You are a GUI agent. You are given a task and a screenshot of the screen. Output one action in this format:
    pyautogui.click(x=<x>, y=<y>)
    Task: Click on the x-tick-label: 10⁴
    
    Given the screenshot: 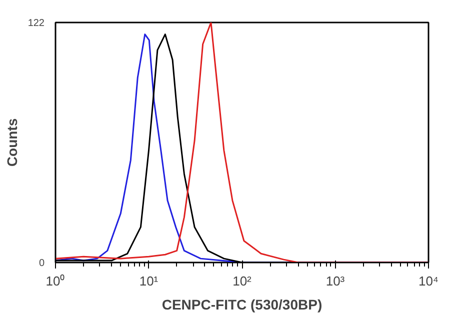 What is the action you would take?
    pyautogui.click(x=428, y=281)
    